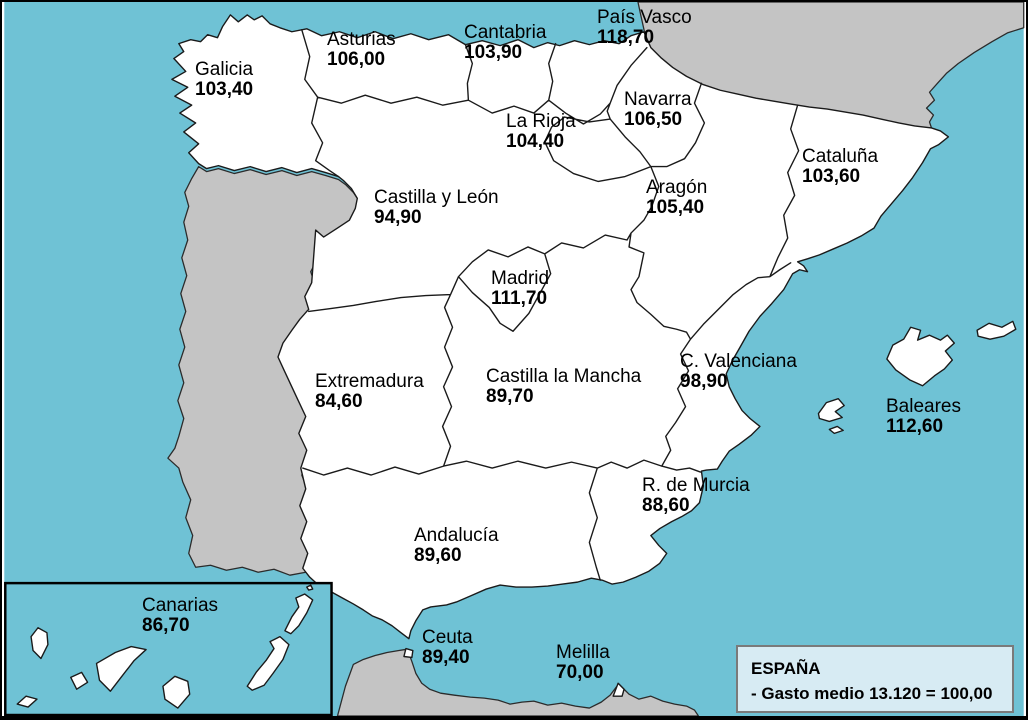 This screenshot has width=1028, height=720. Describe the element at coordinates (224, 69) in the screenshot. I see `region-name: Galicia` at that location.